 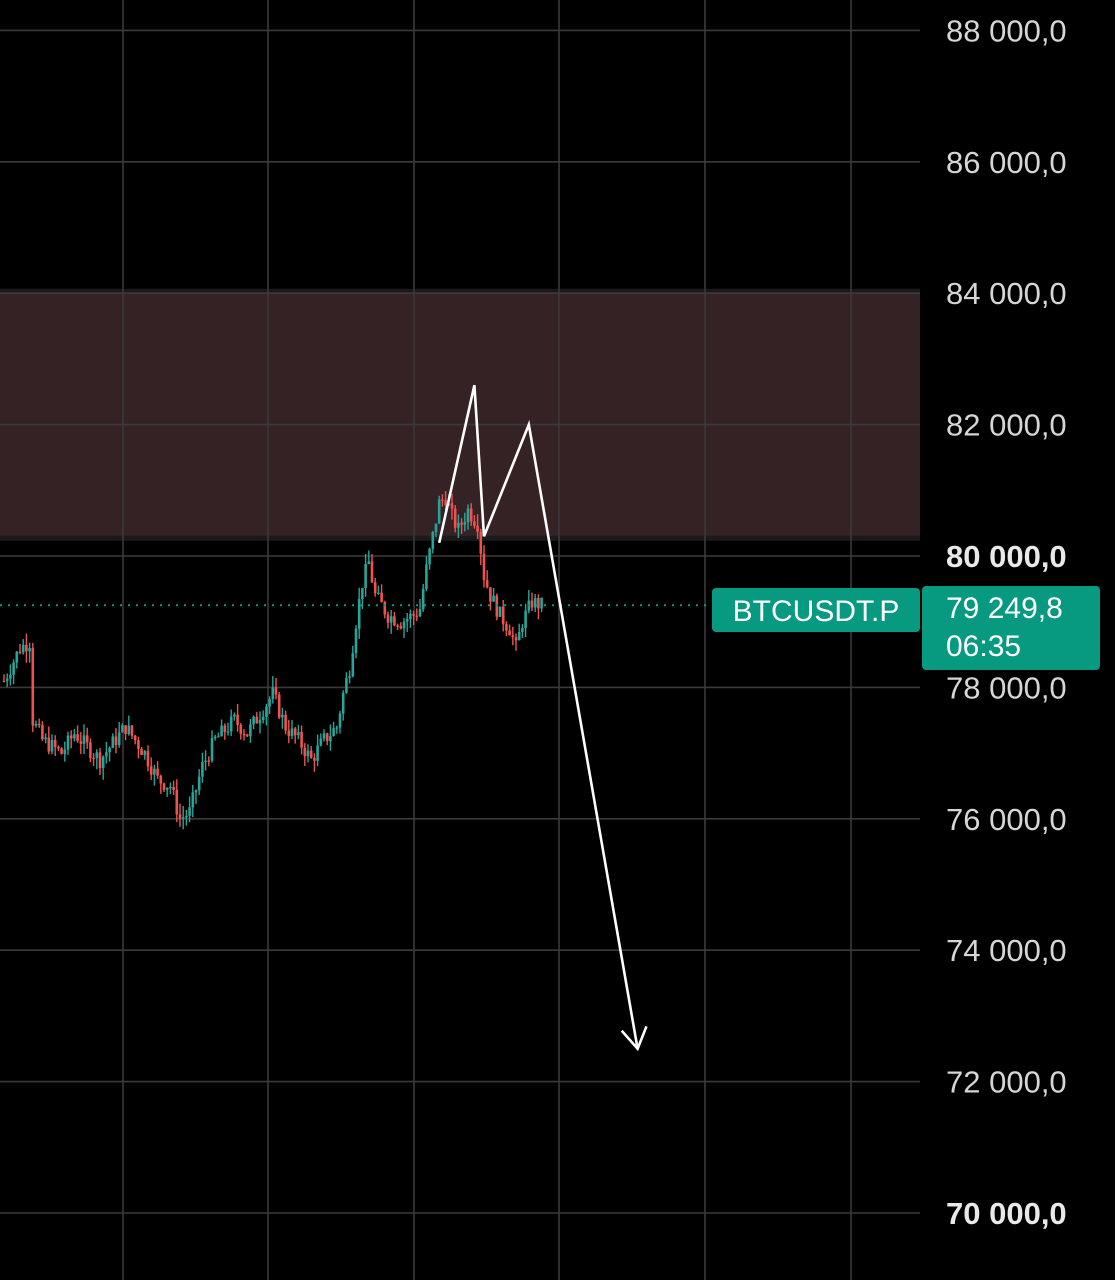 I want to click on last-price-label: 79 249,8, so click(x=1004, y=608).